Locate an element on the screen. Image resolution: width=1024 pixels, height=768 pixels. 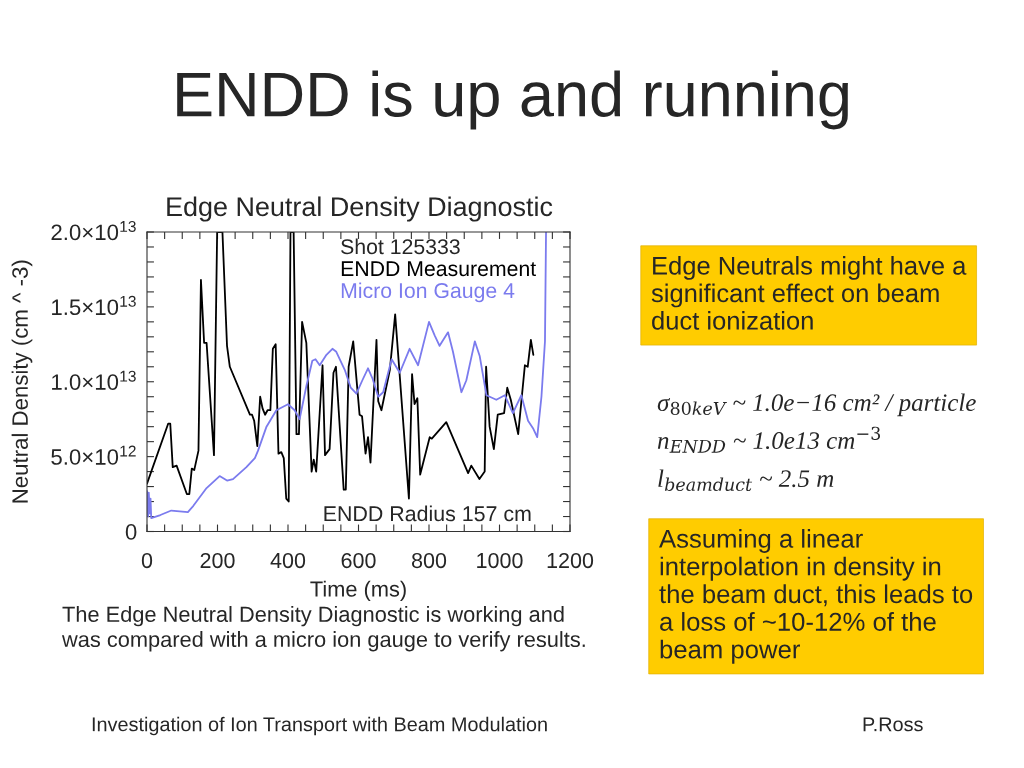
x-tick-label: 1200 is located at coordinates (570, 560).